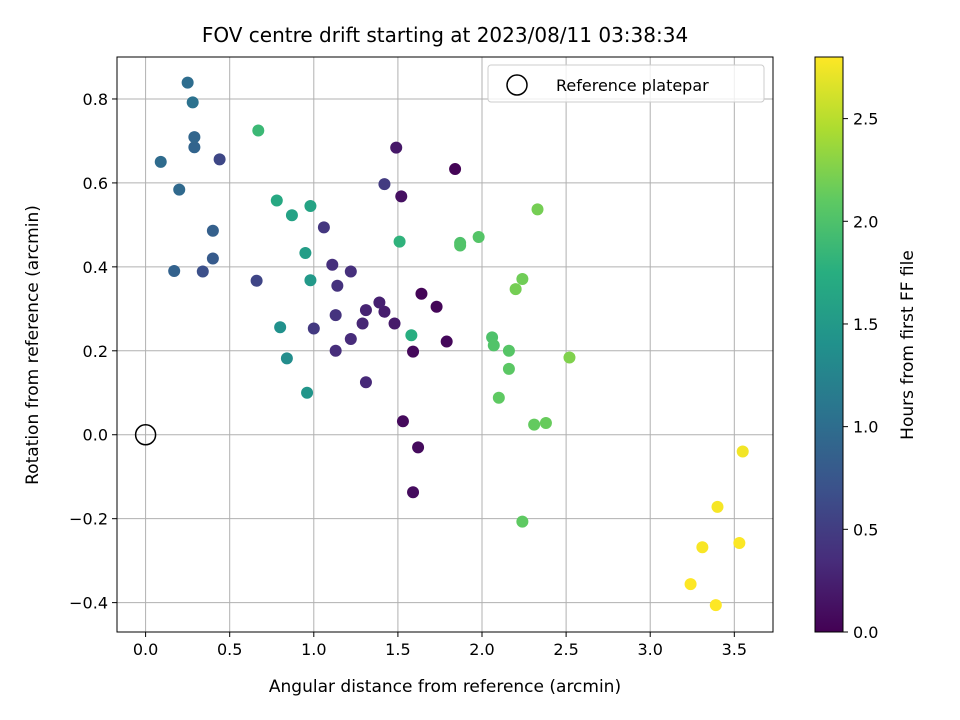  What do you see at coordinates (397, 649) in the screenshot?
I see `x-tick-label: 1.5` at bounding box center [397, 649].